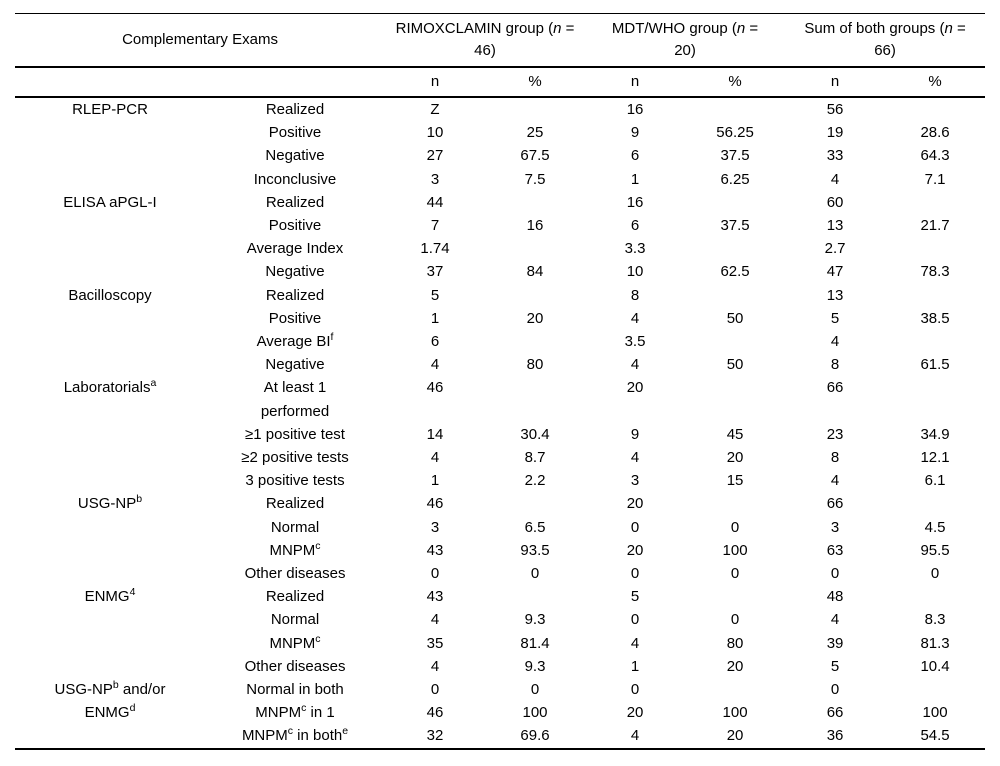 Image resolution: width=1000 pixels, height=766 pixels. Describe the element at coordinates (935, 550) in the screenshot. I see `value-cell: 95.5` at that location.